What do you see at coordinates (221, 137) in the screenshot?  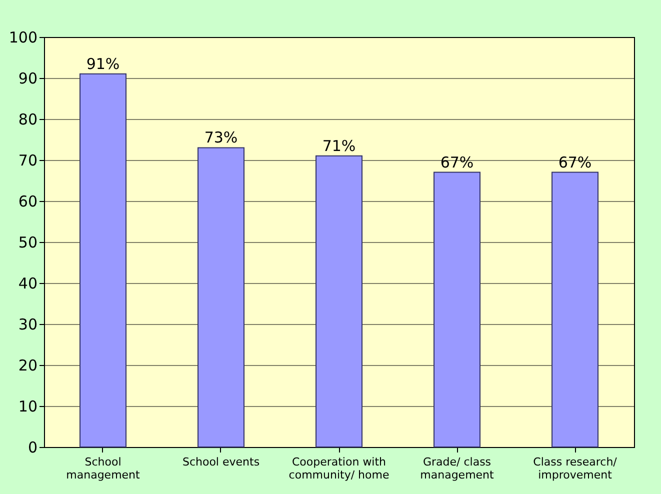 I see `data-label: 73%` at bounding box center [221, 137].